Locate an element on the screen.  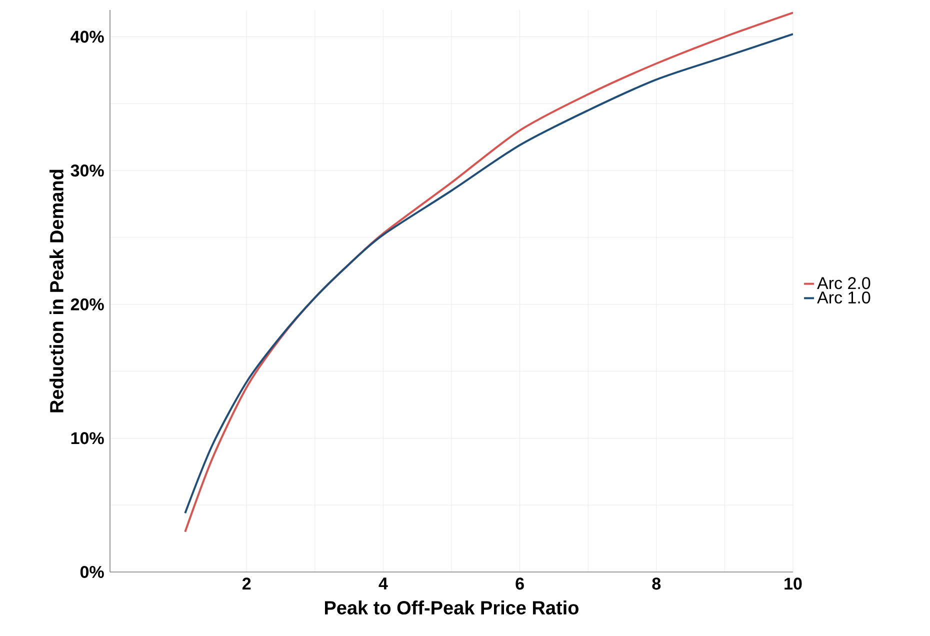
x-tick-label: 4 is located at coordinates (383, 584).